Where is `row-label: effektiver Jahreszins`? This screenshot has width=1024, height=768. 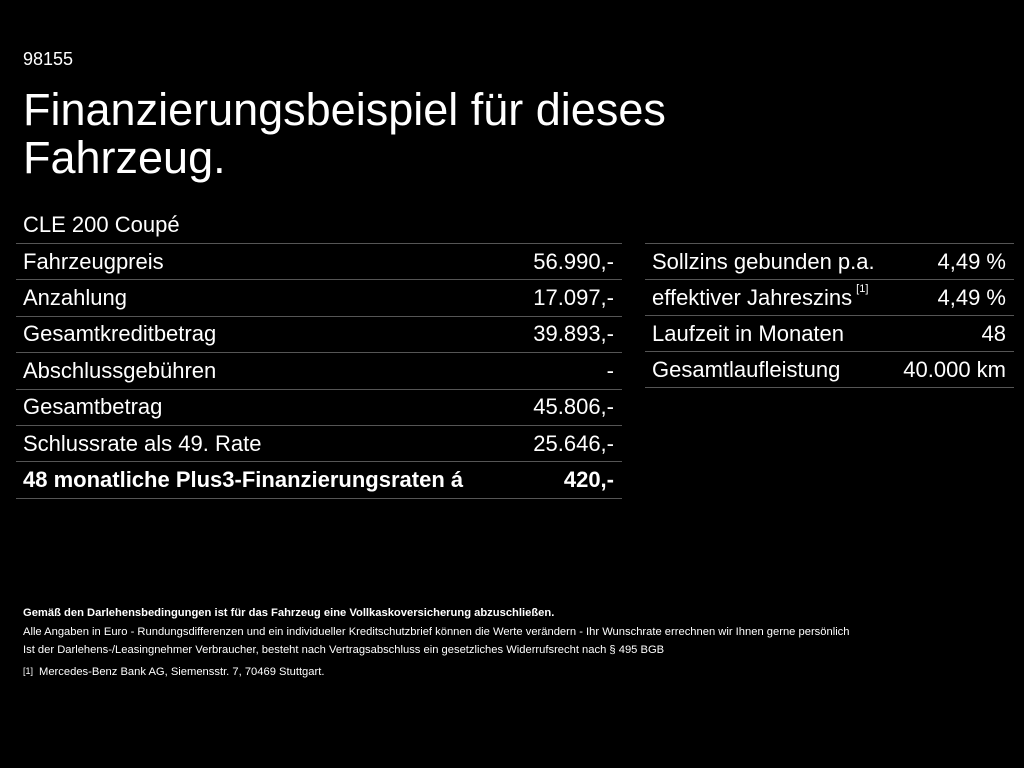
row-label: effektiver Jahreszins is located at coordinates (752, 297).